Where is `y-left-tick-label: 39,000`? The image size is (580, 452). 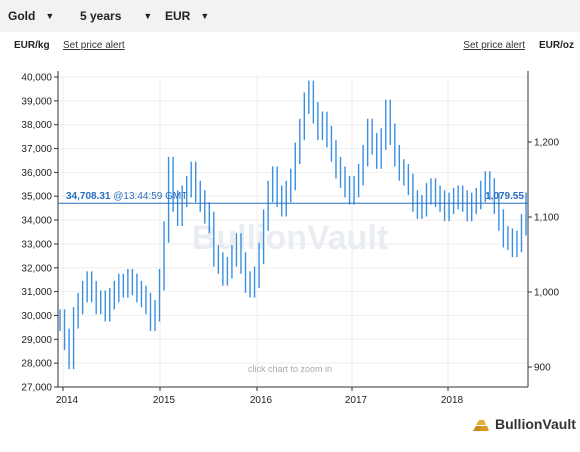 y-left-tick-label: 39,000 is located at coordinates (36, 101).